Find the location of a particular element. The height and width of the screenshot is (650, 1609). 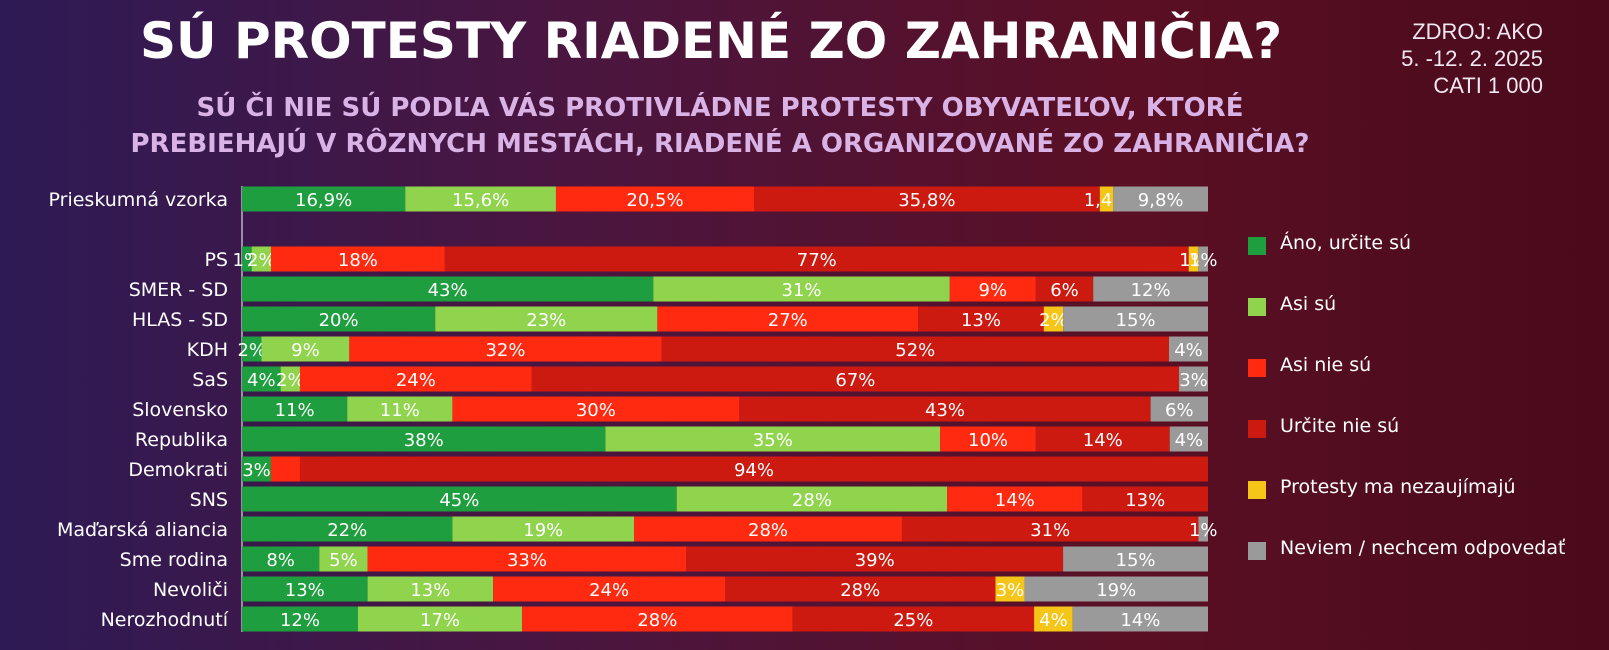

data-label: 9,8% is located at coordinates (1161, 200).